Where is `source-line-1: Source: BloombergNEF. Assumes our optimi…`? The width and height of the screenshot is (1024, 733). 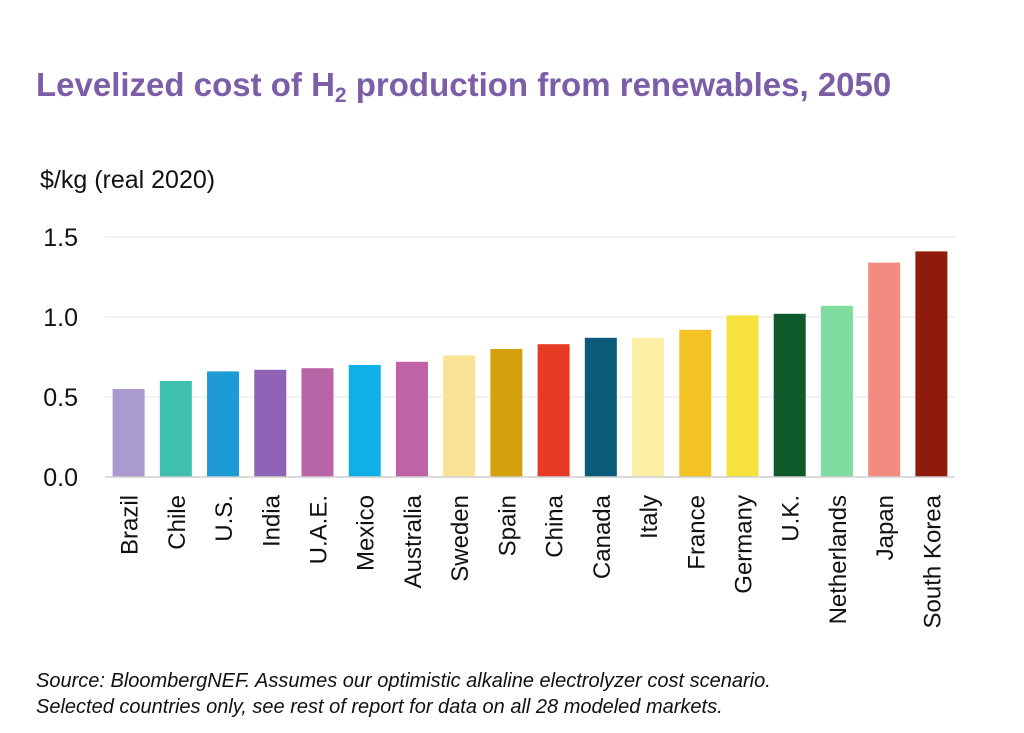 source-line-1: Source: BloombergNEF. Assumes our optimi… is located at coordinates (403, 681).